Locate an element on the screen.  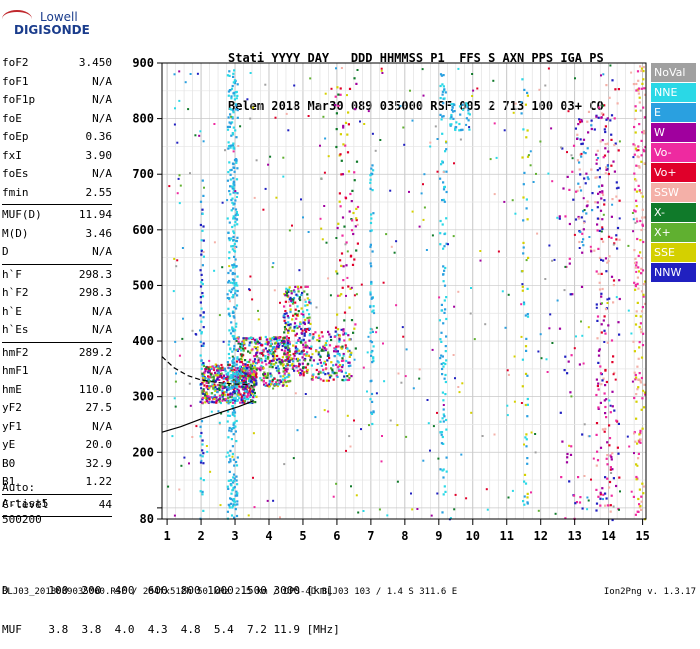
auto-version: 500200 is located at coordinates (22, 519).